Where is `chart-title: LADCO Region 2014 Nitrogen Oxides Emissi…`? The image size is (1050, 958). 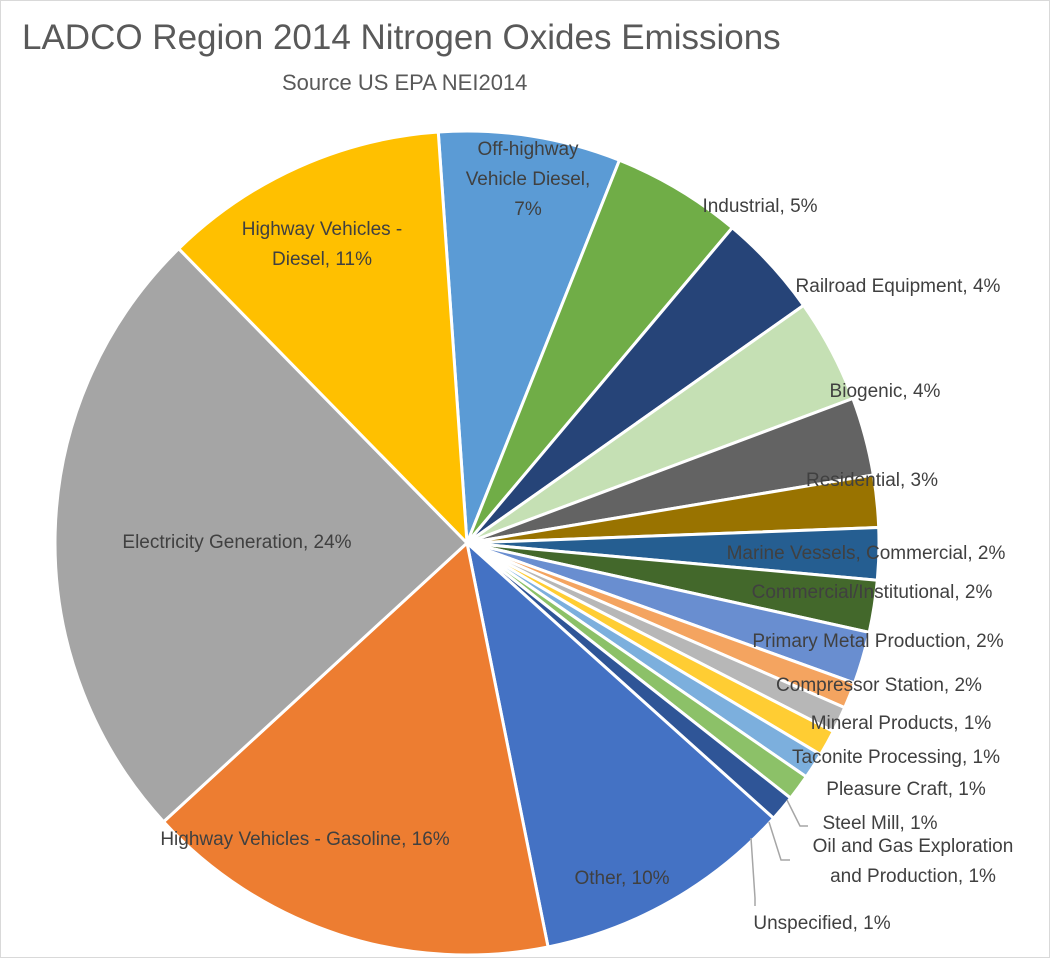 chart-title: LADCO Region 2014 Nitrogen Oxides Emissi… is located at coordinates (401, 37).